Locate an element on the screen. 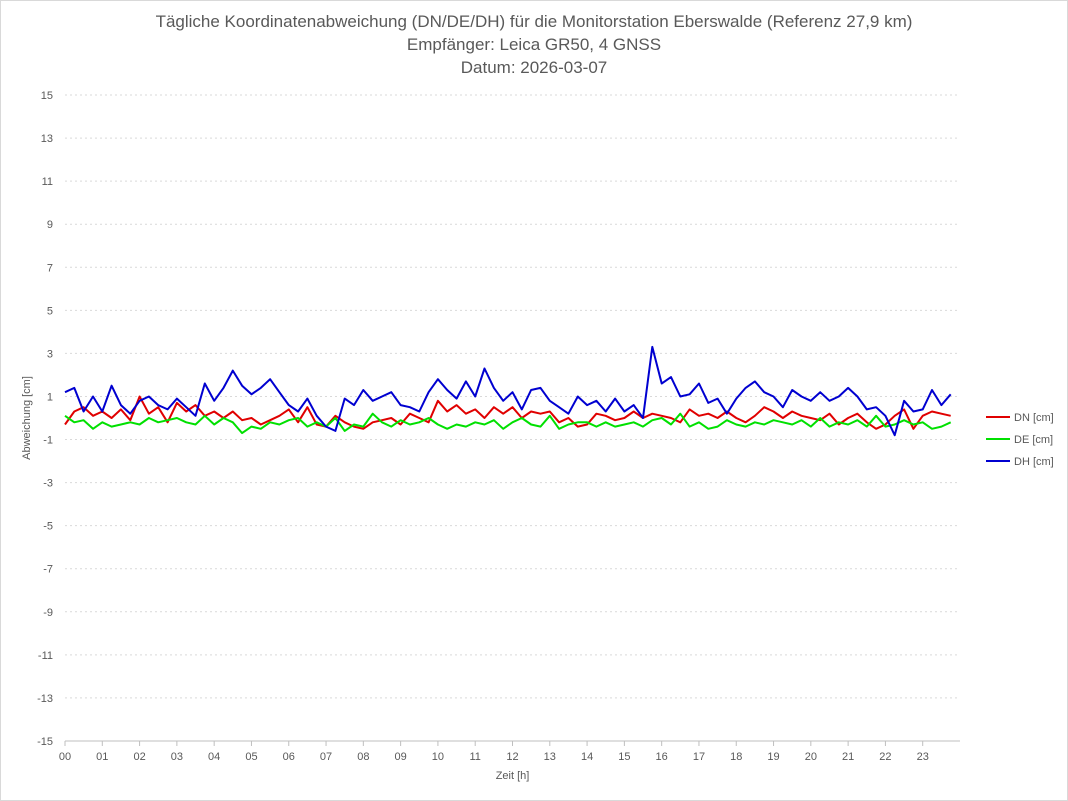  y-tick-label: 13 is located at coordinates (47, 139).